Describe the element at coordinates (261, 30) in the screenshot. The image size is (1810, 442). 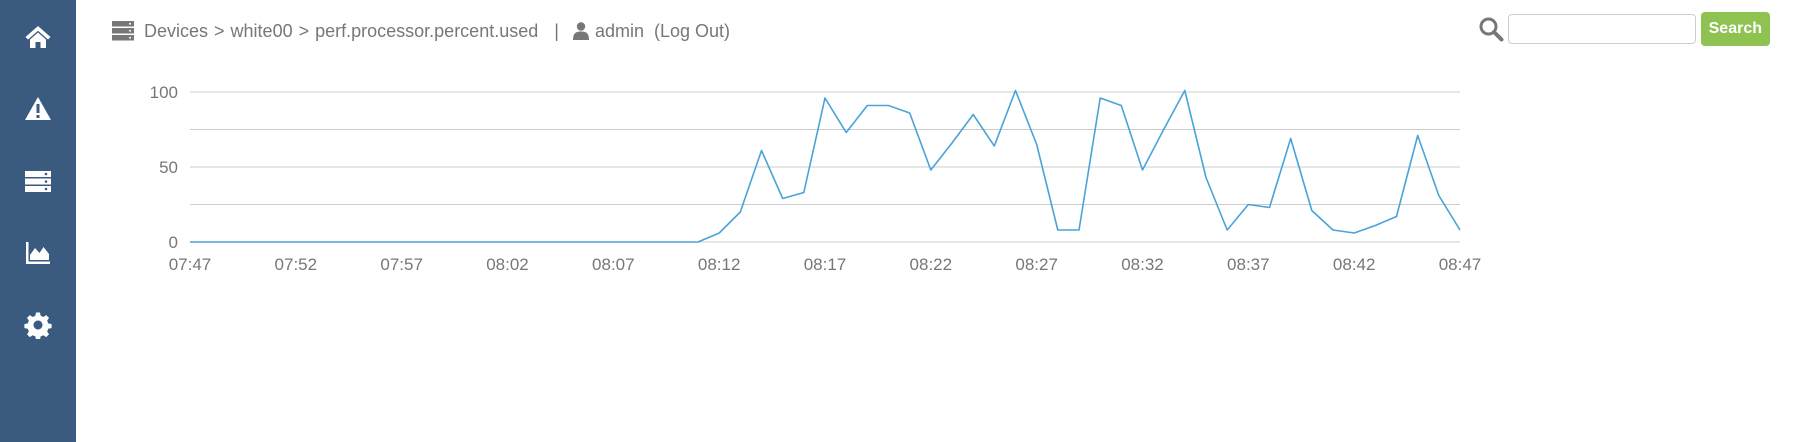
I see `breadcrumb-device: white00` at that location.